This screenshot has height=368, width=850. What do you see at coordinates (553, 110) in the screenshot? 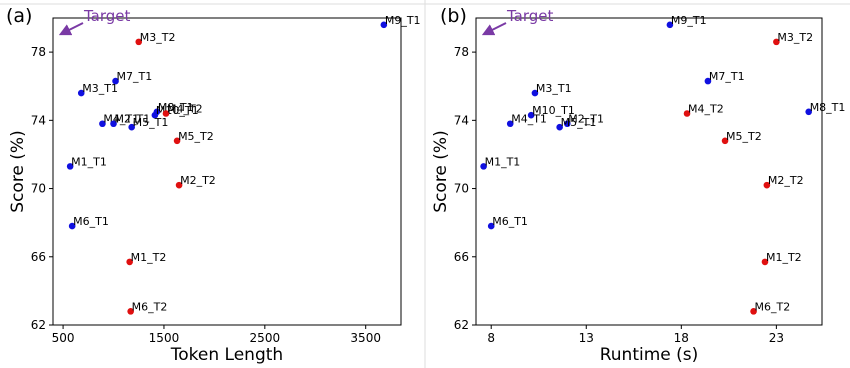
I see `data-point-label: M10_T1` at bounding box center [553, 110].